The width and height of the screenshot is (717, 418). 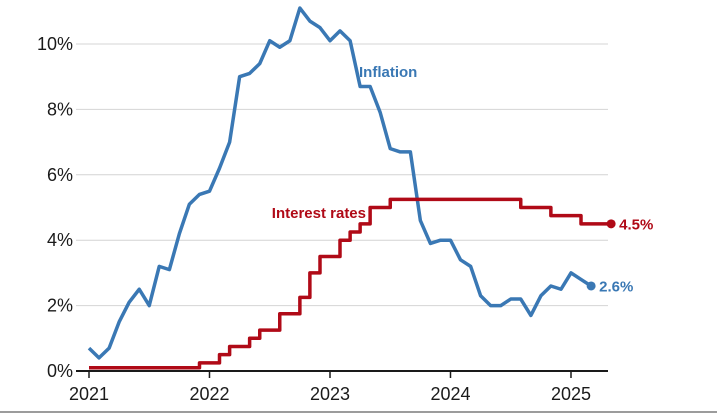 What do you see at coordinates (60, 109) in the screenshot?
I see `y-tick-label: 8%` at bounding box center [60, 109].